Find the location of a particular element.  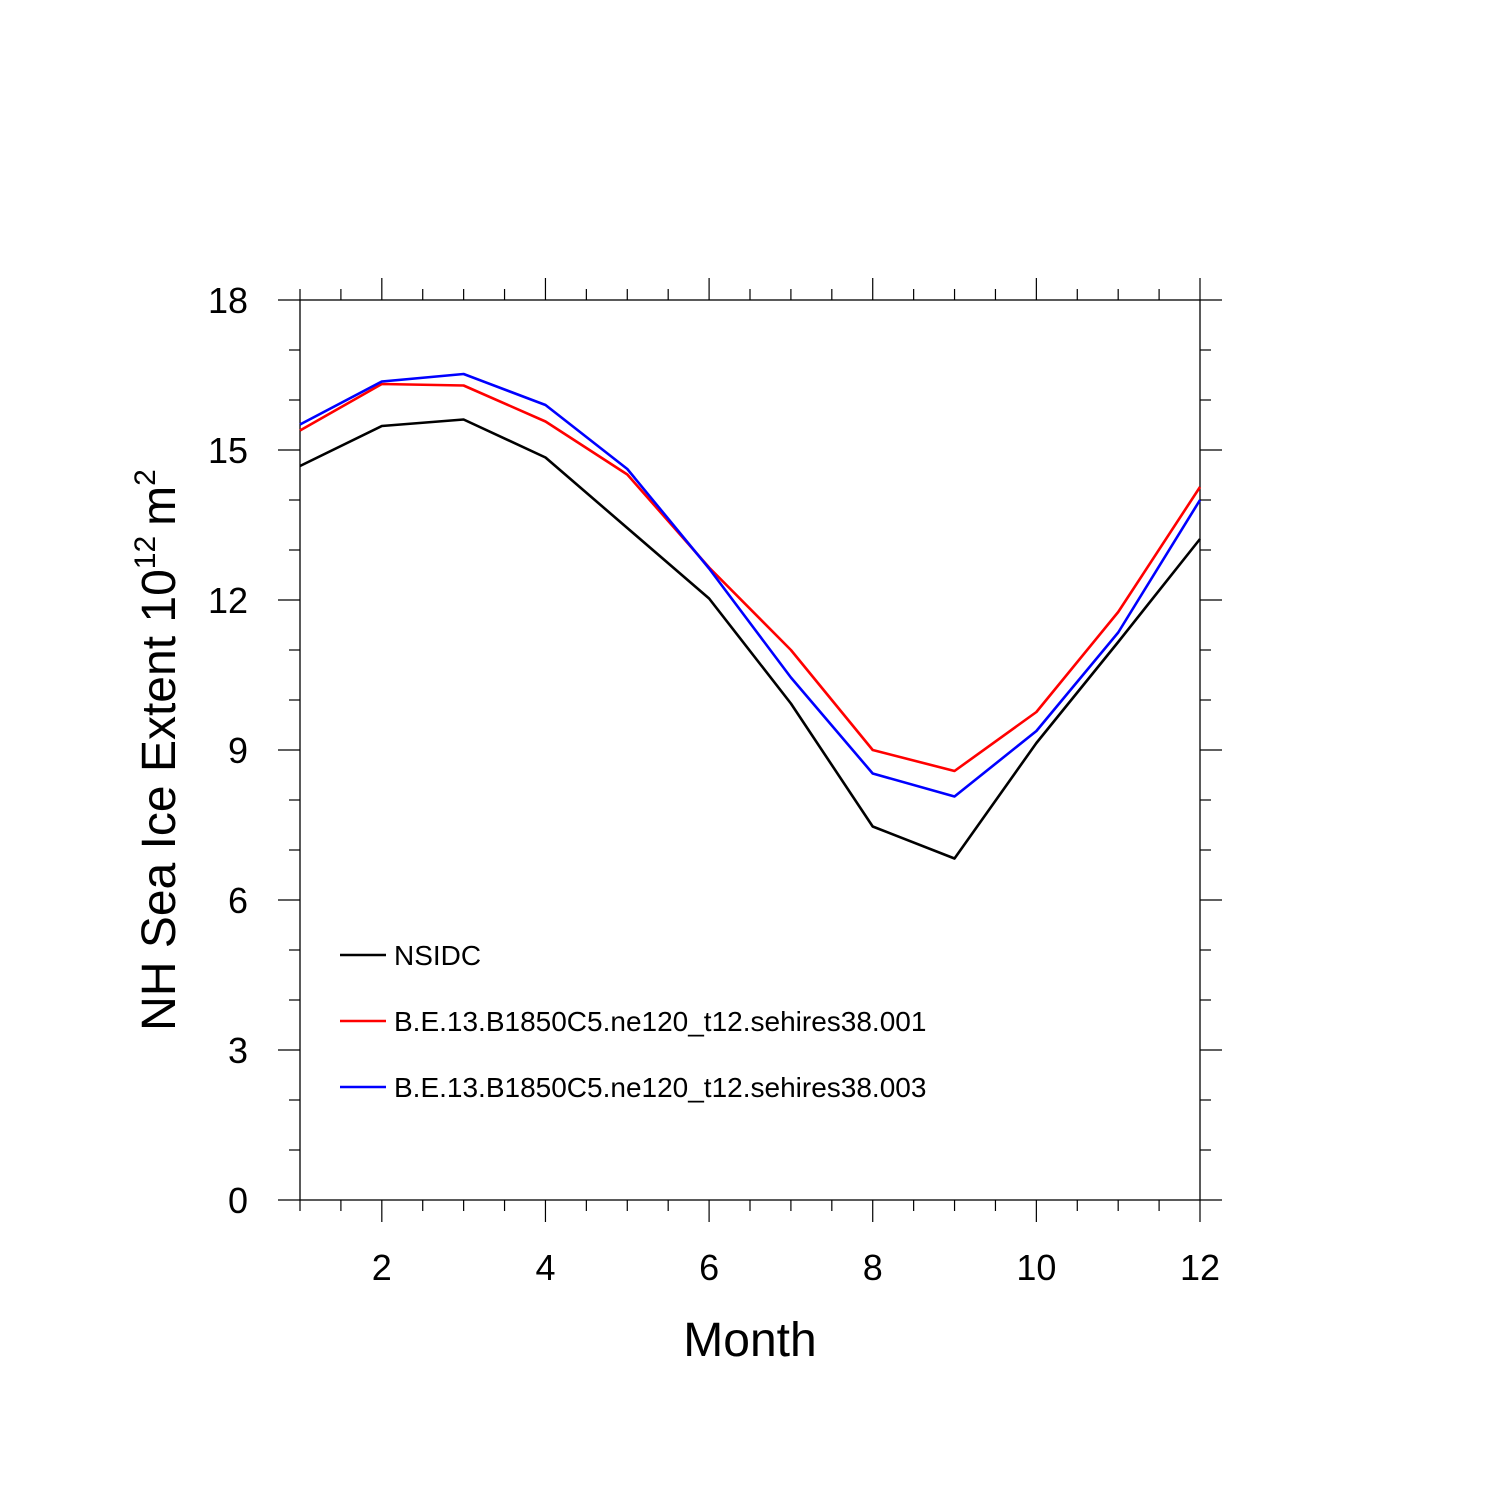

y-axis-title: NH Sea Ice Extent 1012 m2 is located at coordinates (157, 750).